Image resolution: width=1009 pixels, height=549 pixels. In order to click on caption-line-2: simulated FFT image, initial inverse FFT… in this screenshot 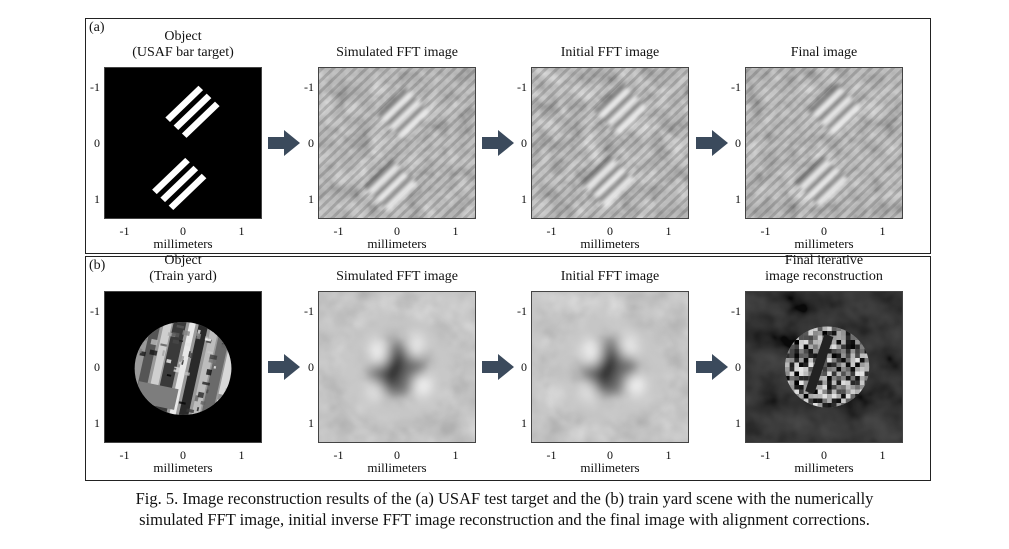, I will do `click(504, 519)`.